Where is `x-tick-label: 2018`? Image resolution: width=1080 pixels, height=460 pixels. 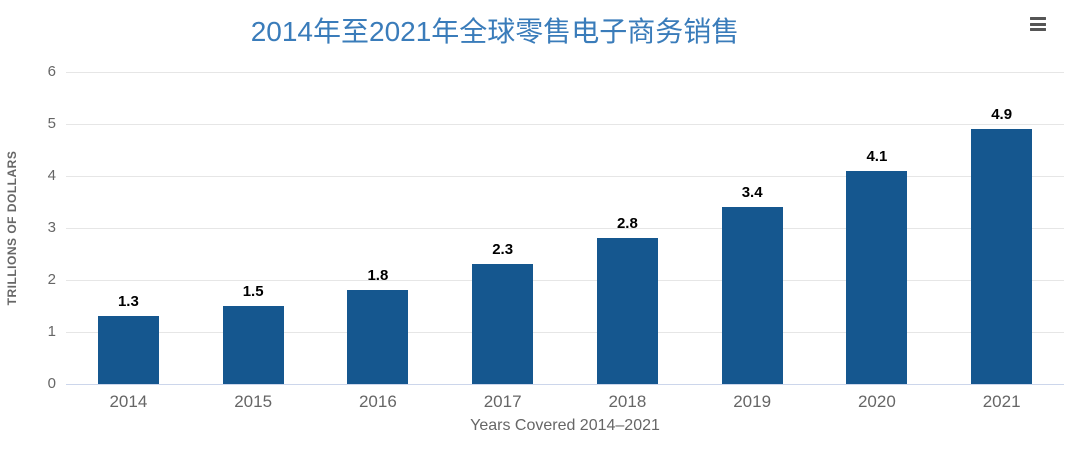 x-tick-label: 2018 is located at coordinates (627, 401).